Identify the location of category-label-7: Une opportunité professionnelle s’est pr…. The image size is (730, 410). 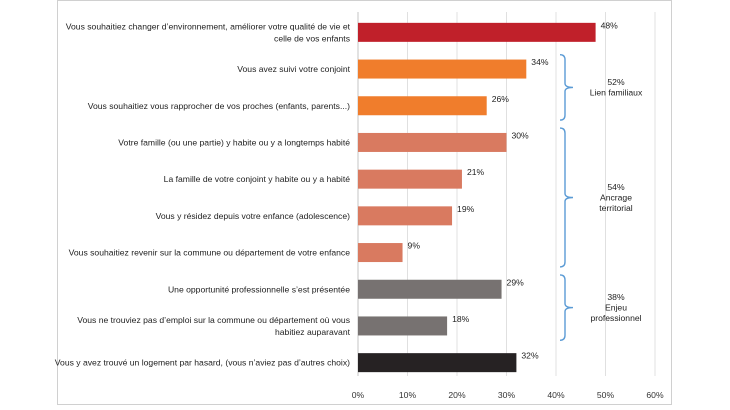
(259, 289).